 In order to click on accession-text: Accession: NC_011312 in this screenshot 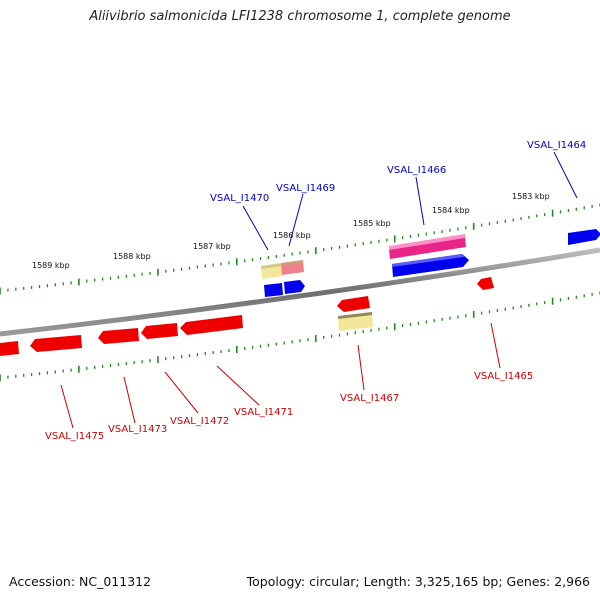, I will do `click(80, 581)`.